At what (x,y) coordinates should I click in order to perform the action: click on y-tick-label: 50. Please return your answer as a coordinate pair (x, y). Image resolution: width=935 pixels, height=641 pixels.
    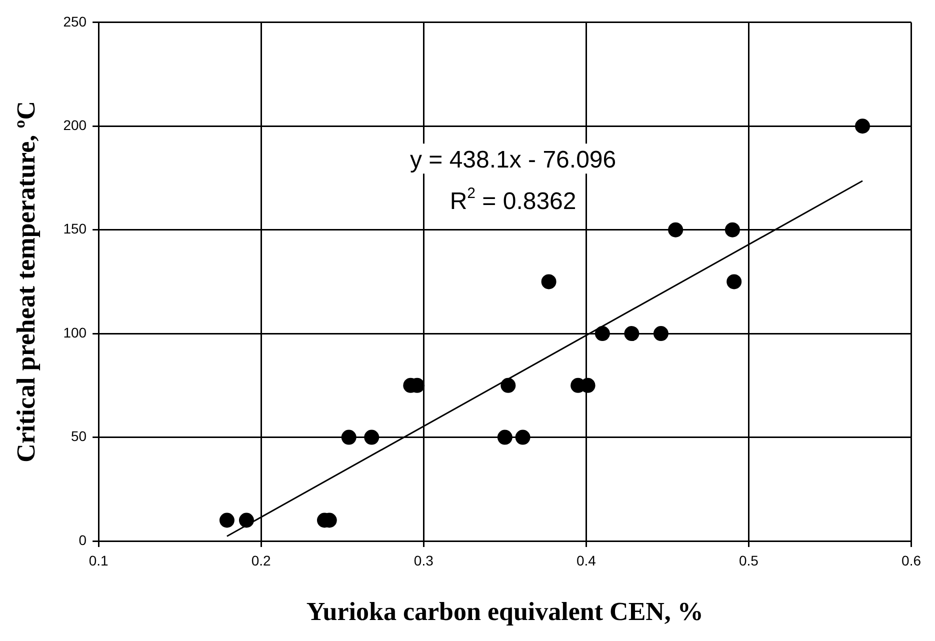
    Looking at the image, I should click on (78, 436).